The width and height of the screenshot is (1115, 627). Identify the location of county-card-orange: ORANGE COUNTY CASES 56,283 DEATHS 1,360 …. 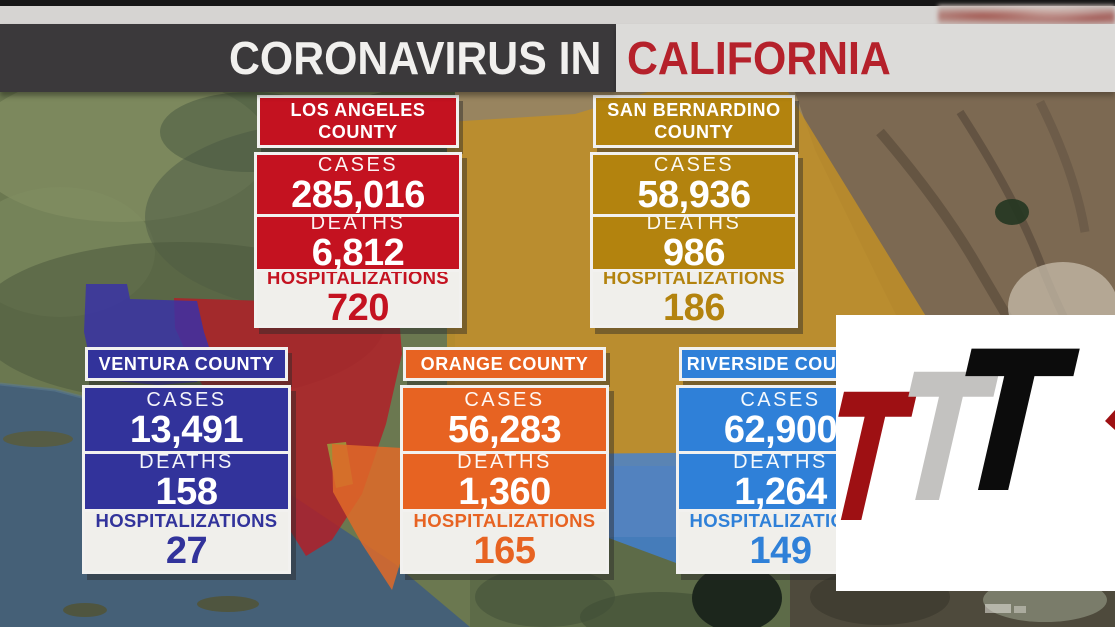
(504, 460).